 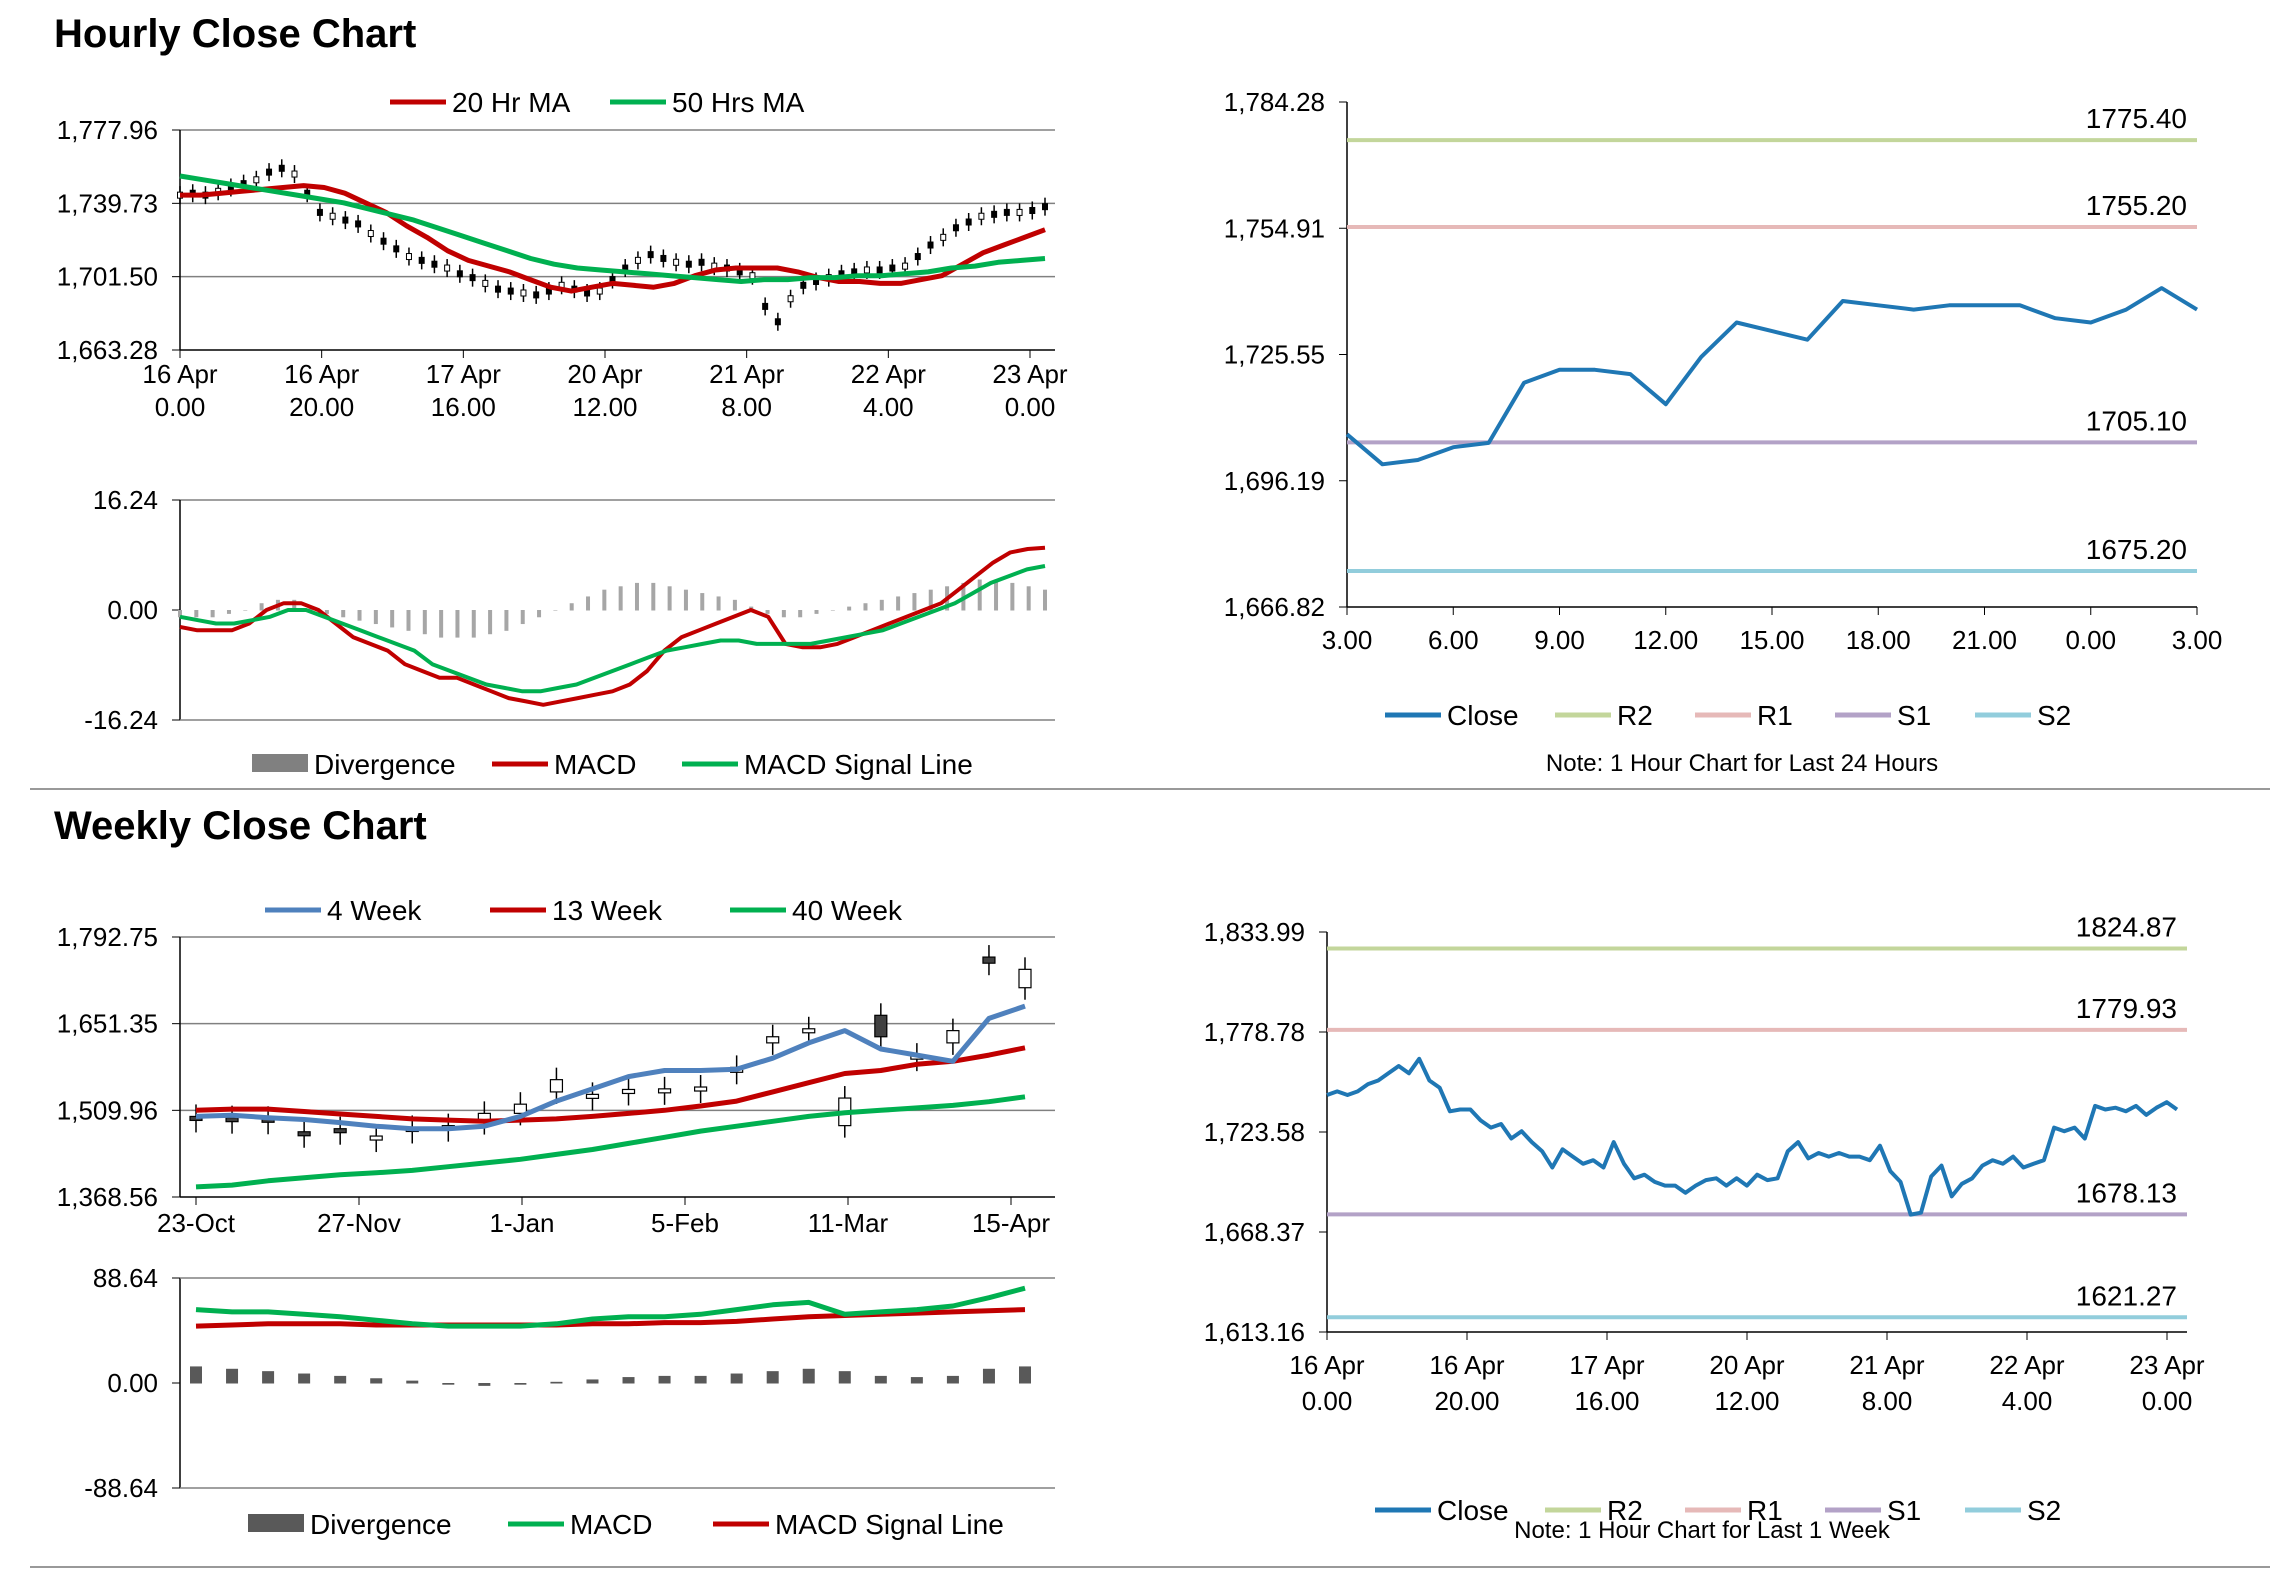 I want to click on chart-note: Note: 1 Hour Chart for Last 1 Week, so click(x=1702, y=1530).